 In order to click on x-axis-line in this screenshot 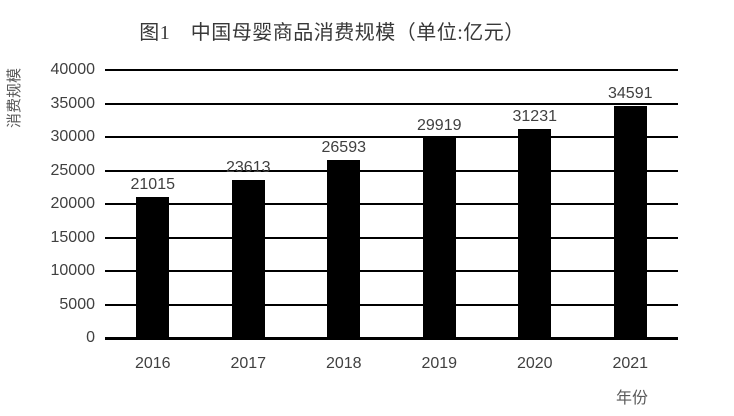, I will do `click(391, 338)`.